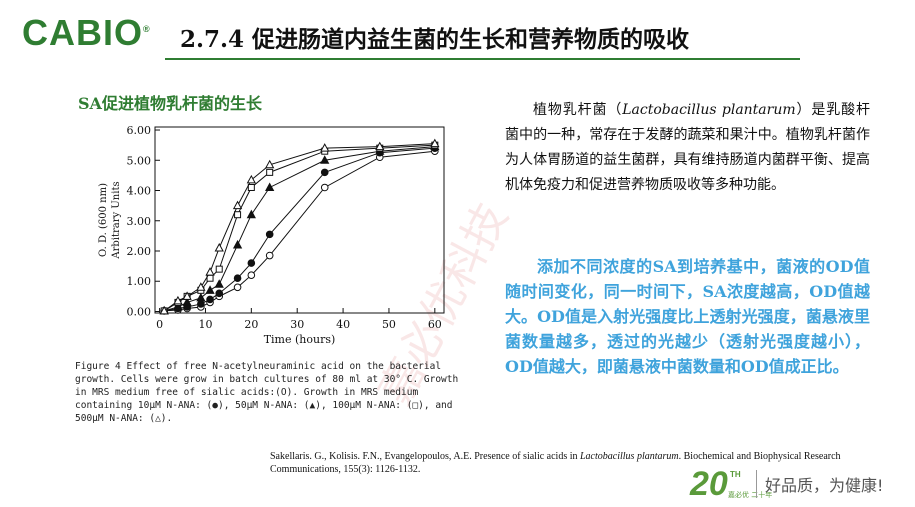  What do you see at coordinates (300, 339) in the screenshot?
I see `x-axis-label: Time (hours)` at bounding box center [300, 339].